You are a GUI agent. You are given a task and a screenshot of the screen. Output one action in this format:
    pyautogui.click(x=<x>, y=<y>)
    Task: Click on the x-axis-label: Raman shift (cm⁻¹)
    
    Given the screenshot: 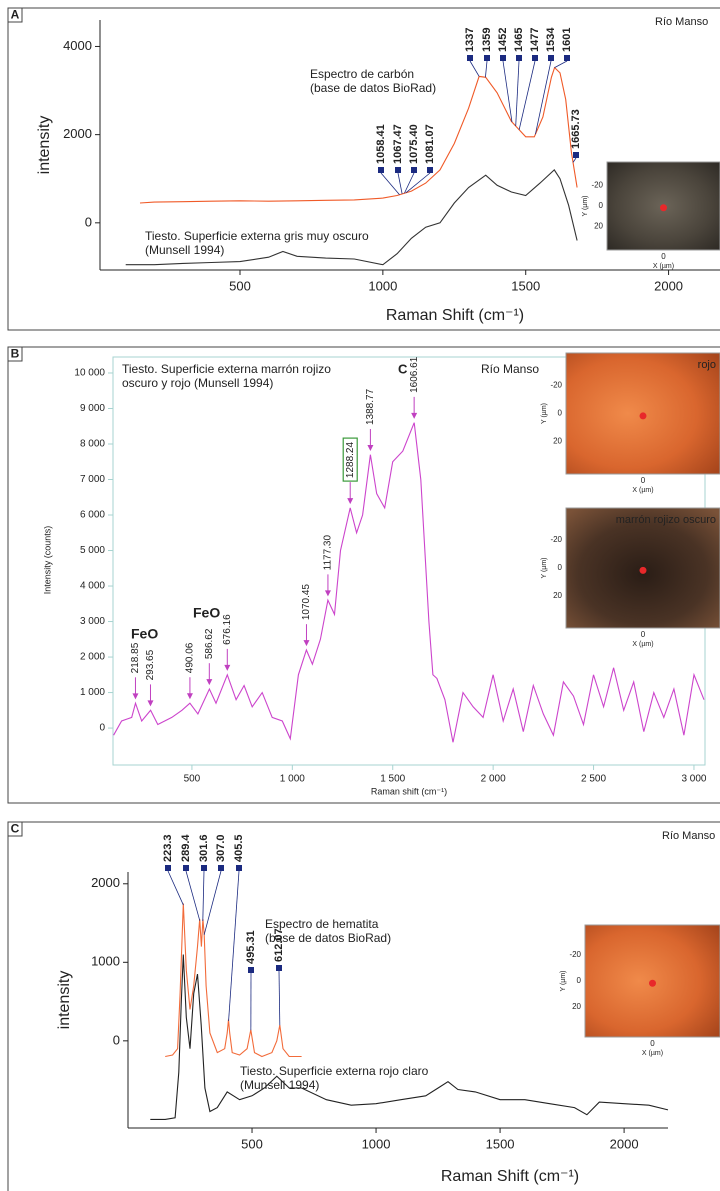 What is the action you would take?
    pyautogui.click(x=409, y=791)
    